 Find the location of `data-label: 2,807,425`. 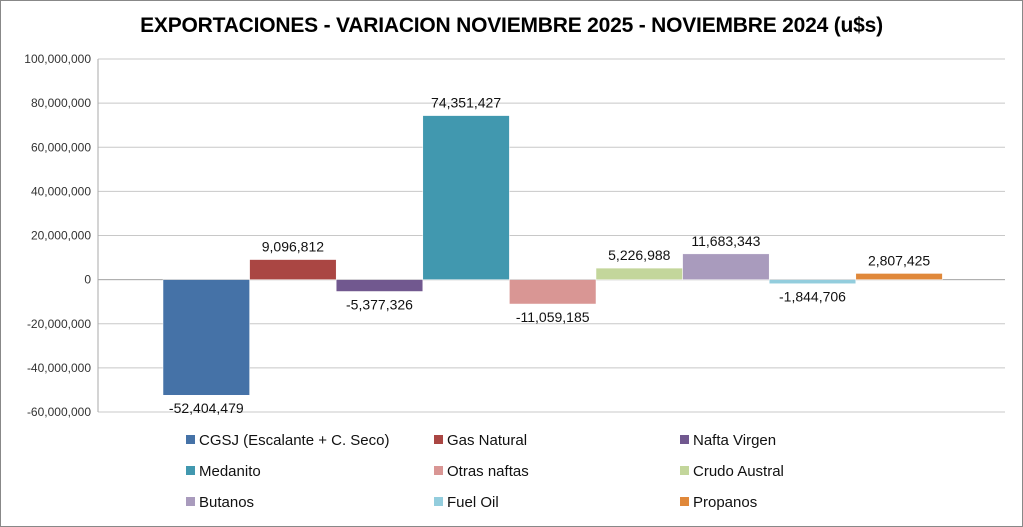

data-label: 2,807,425 is located at coordinates (899, 260).